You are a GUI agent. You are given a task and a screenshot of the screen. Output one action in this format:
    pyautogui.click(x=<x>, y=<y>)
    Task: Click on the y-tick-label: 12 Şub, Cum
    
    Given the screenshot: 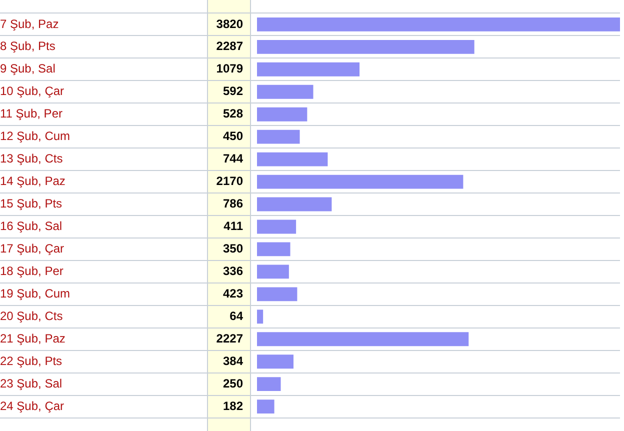 What is the action you would take?
    pyautogui.click(x=35, y=136)
    